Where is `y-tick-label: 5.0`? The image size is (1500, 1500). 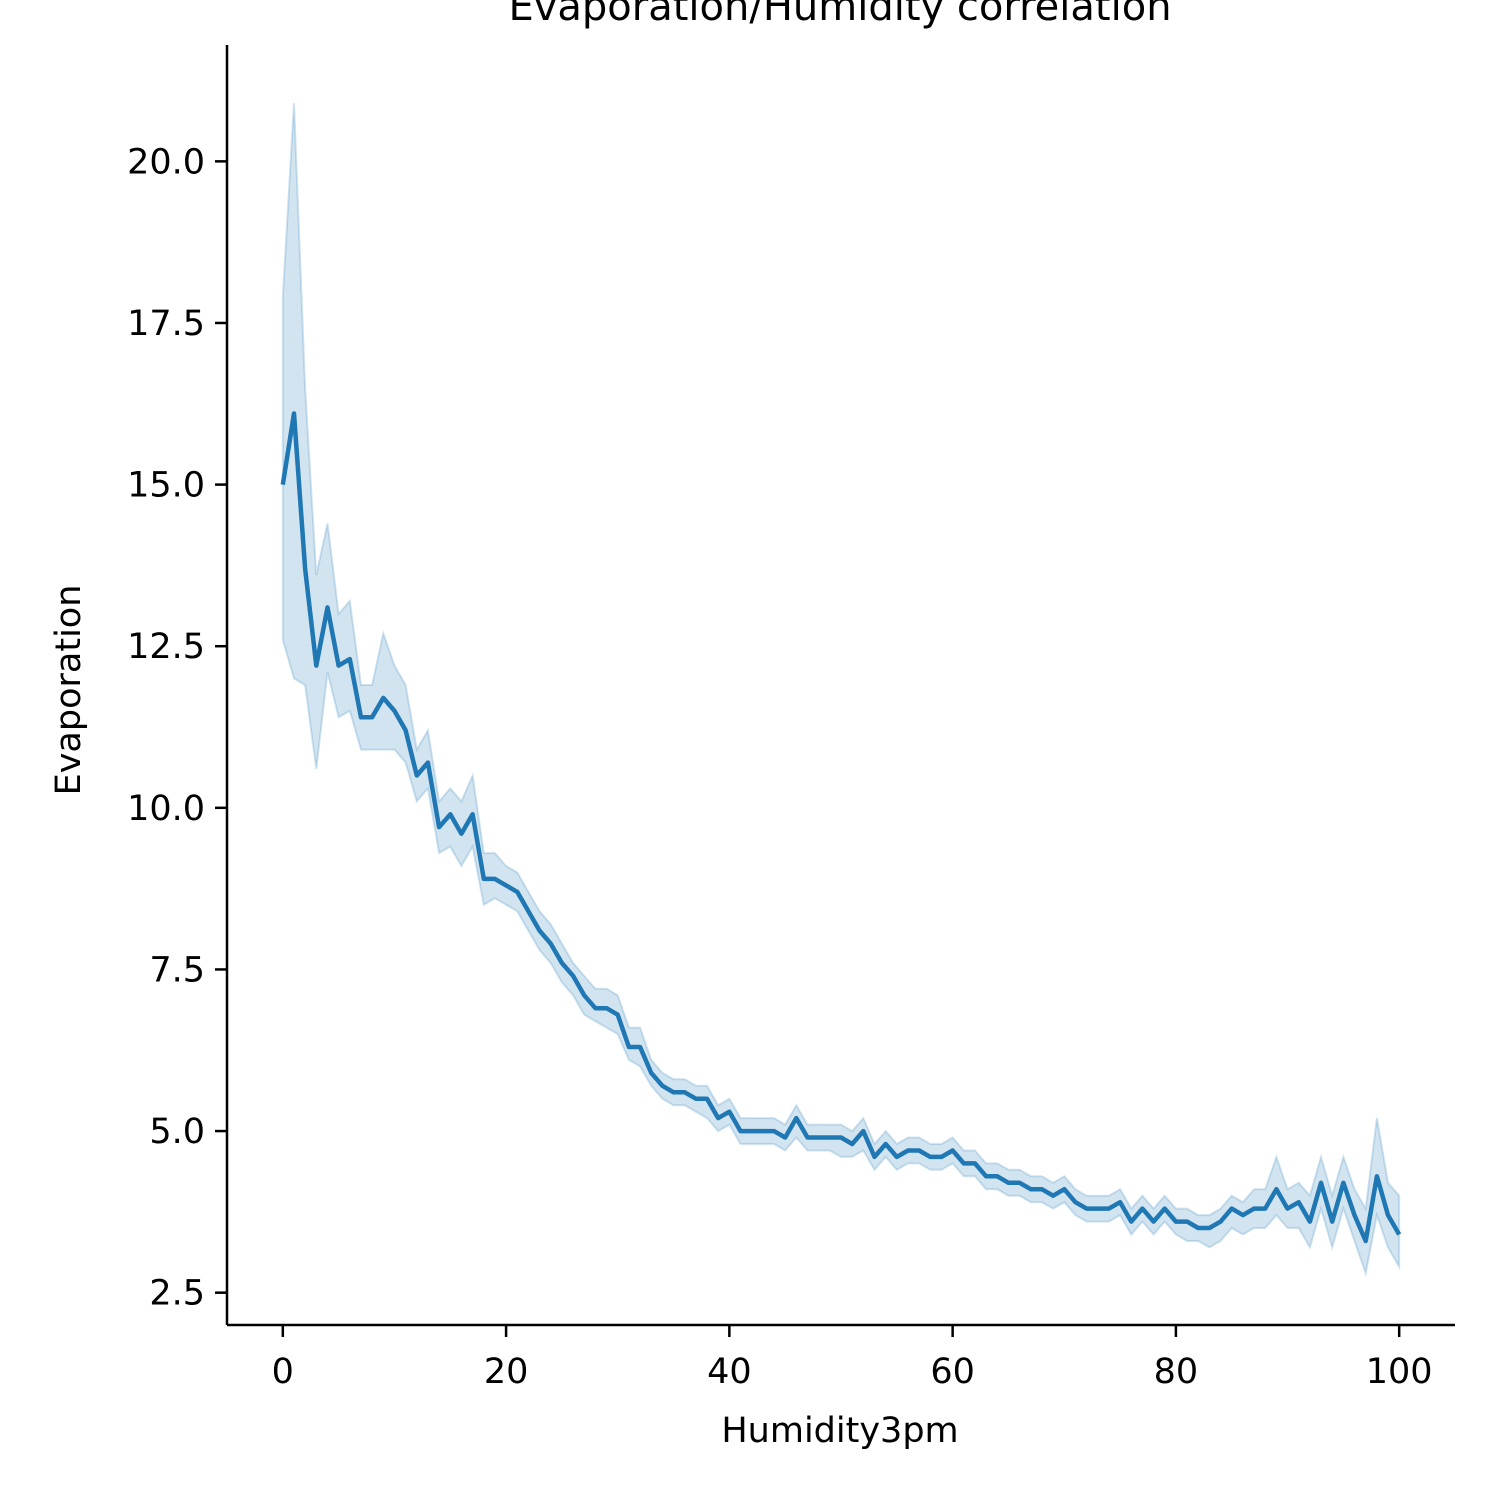
y-tick-label: 5.0 is located at coordinates (177, 1132).